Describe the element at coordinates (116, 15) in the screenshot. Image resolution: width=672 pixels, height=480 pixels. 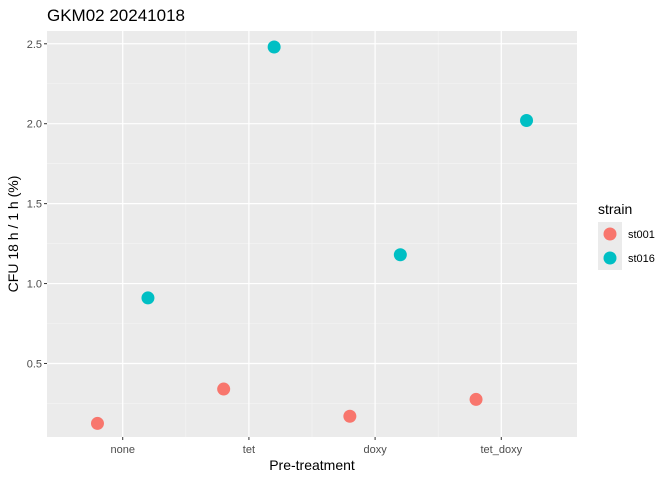
I see `chart-title: GKM02 20241018` at that location.